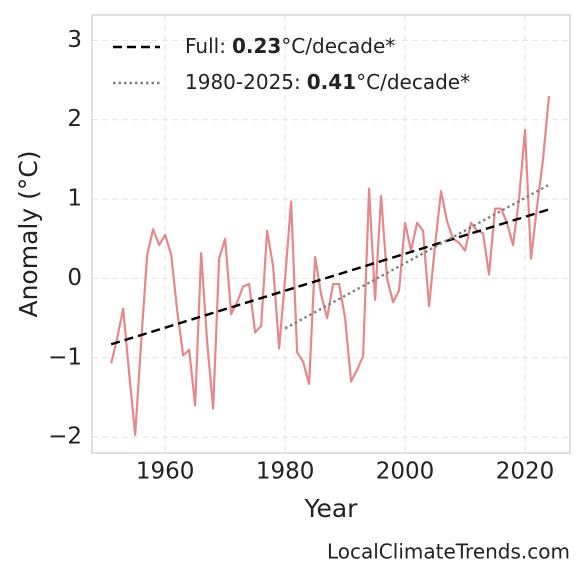 The height and width of the screenshot is (584, 585). I want to click on x-tick-label: 2000, so click(405, 472).